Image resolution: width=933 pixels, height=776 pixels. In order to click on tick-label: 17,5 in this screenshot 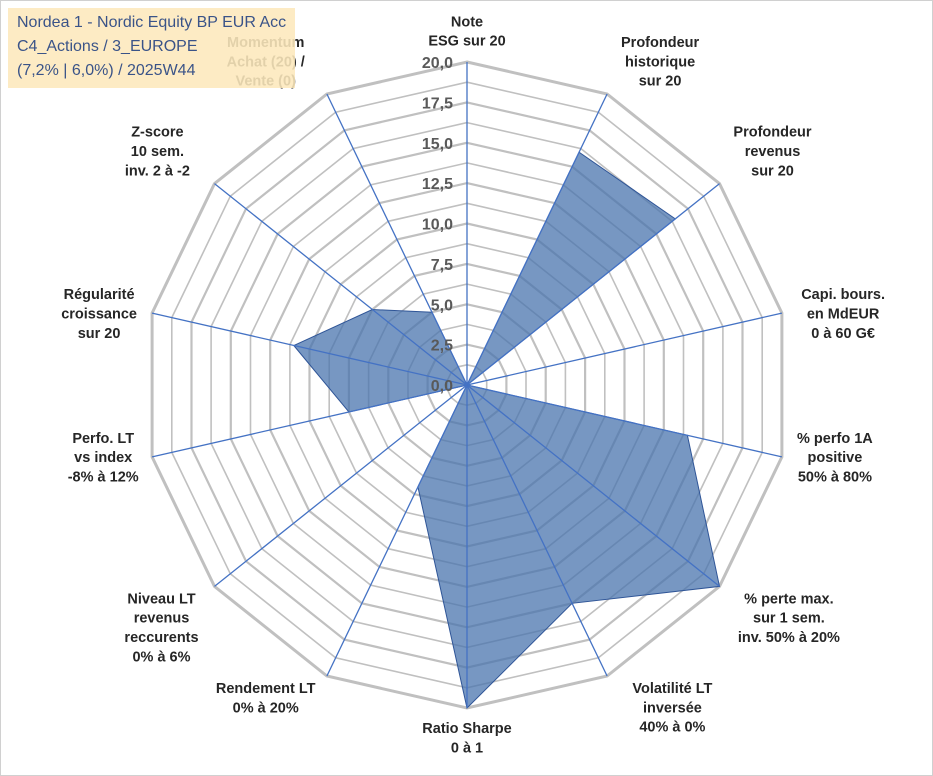, I will do `click(437, 103)`.